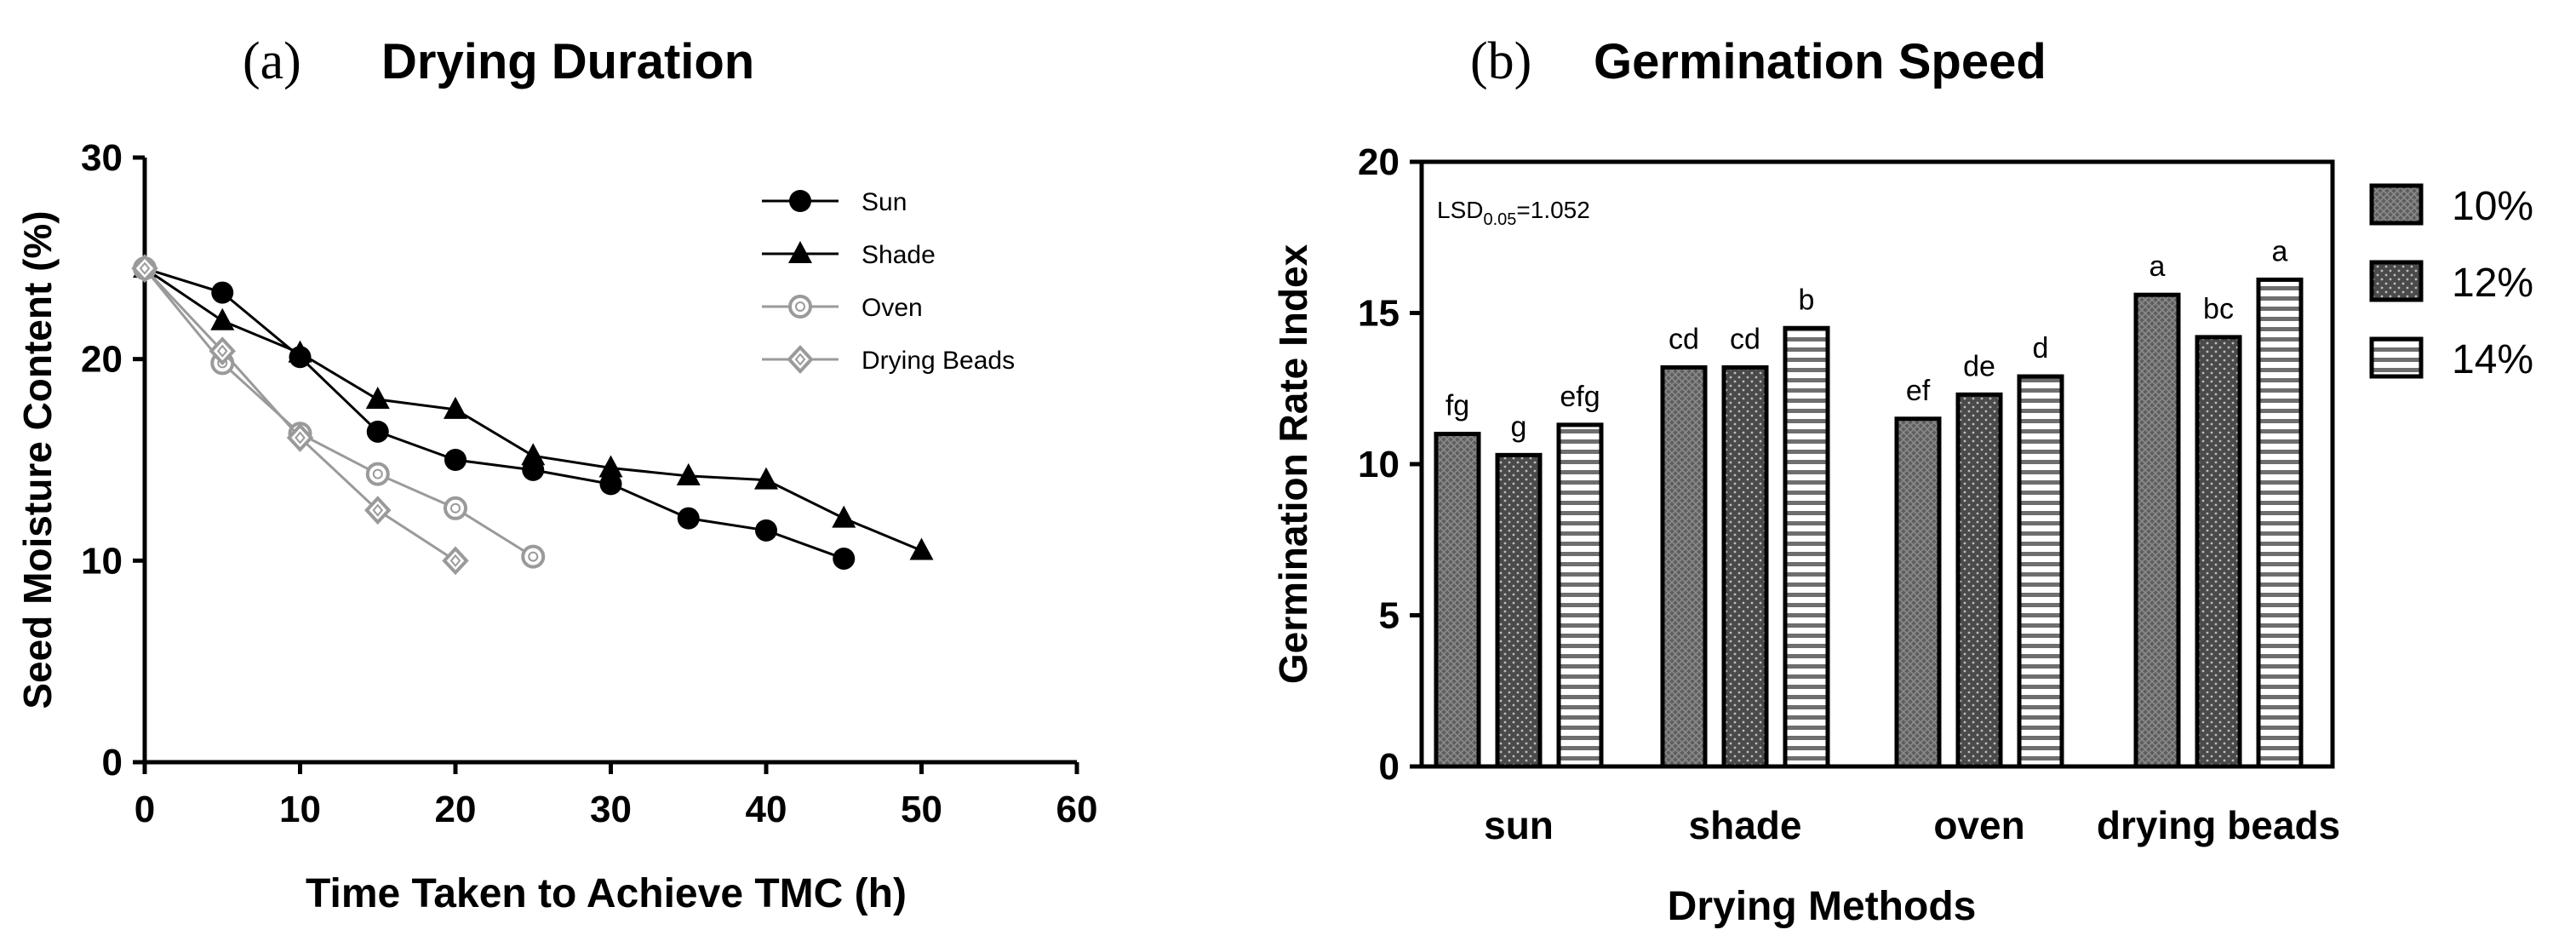 The image size is (2576, 947). What do you see at coordinates (1979, 825) in the screenshot?
I see `category-label-oven: oven` at bounding box center [1979, 825].